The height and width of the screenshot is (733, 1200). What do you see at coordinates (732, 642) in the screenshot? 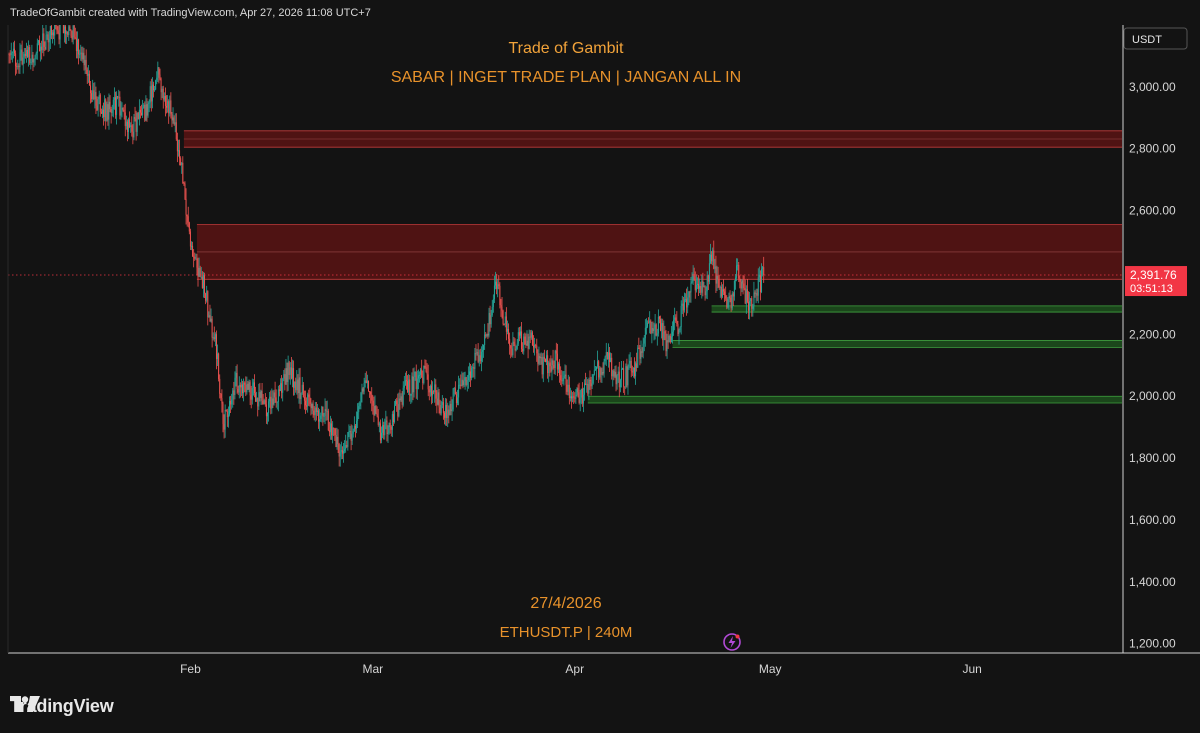
I see `lightning-icon` at bounding box center [732, 642].